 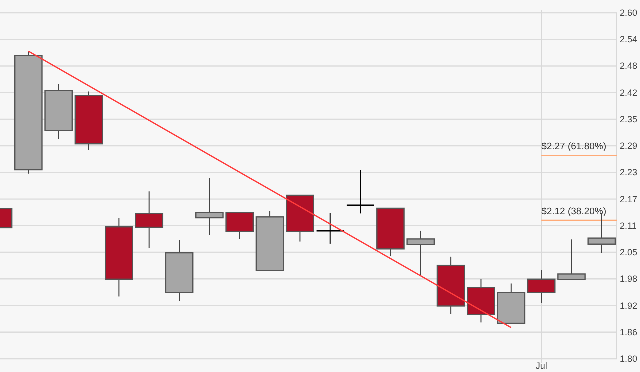 What do you see at coordinates (629, 13) in the screenshot?
I see `y-tick-label: 2.60` at bounding box center [629, 13].